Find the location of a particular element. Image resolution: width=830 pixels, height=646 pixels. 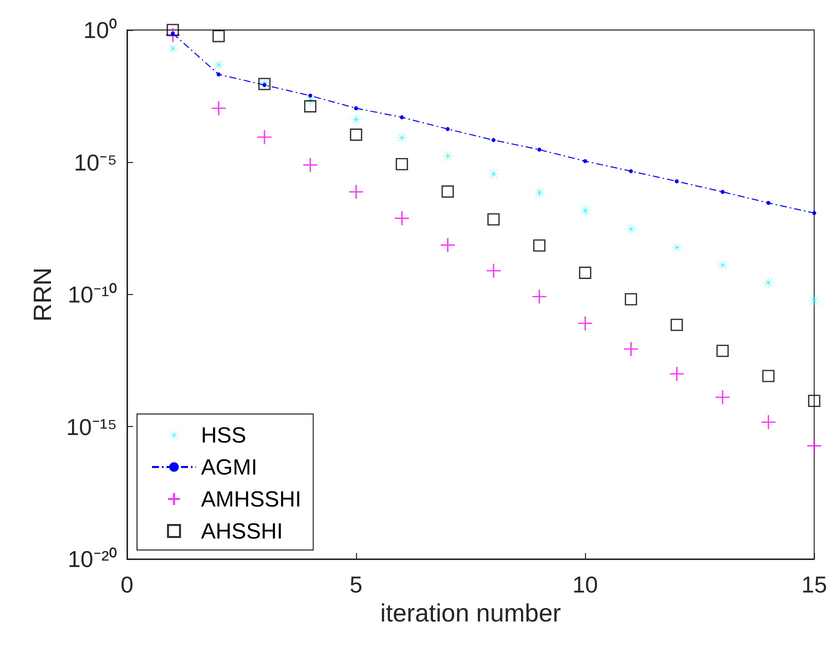

legend-label: AGMI is located at coordinates (229, 467).